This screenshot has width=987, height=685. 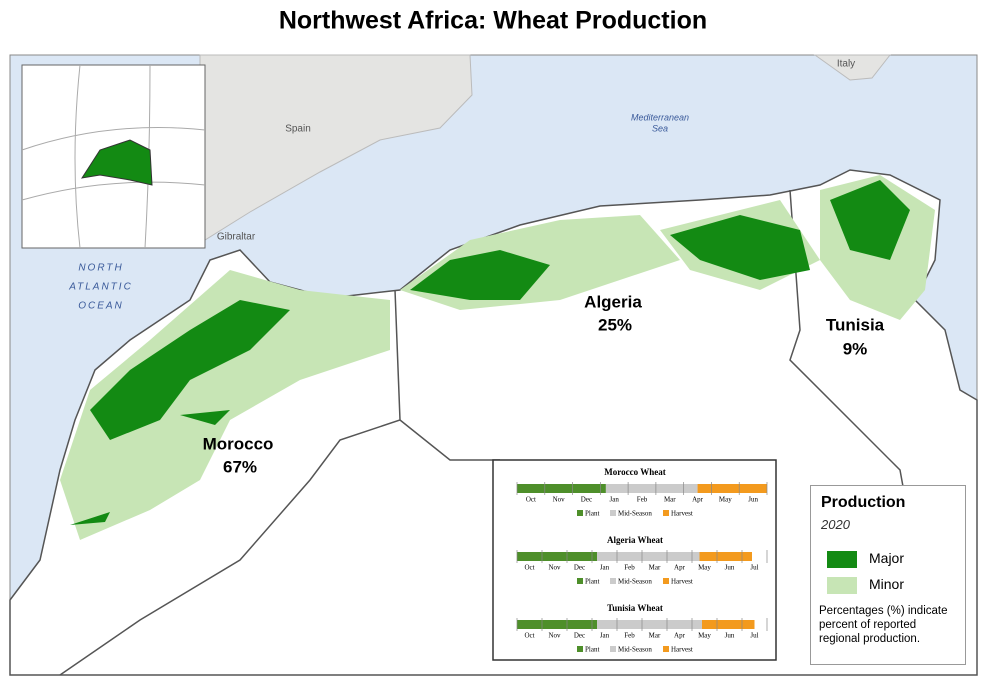 I want to click on legend-item: Minor, so click(x=897, y=585).